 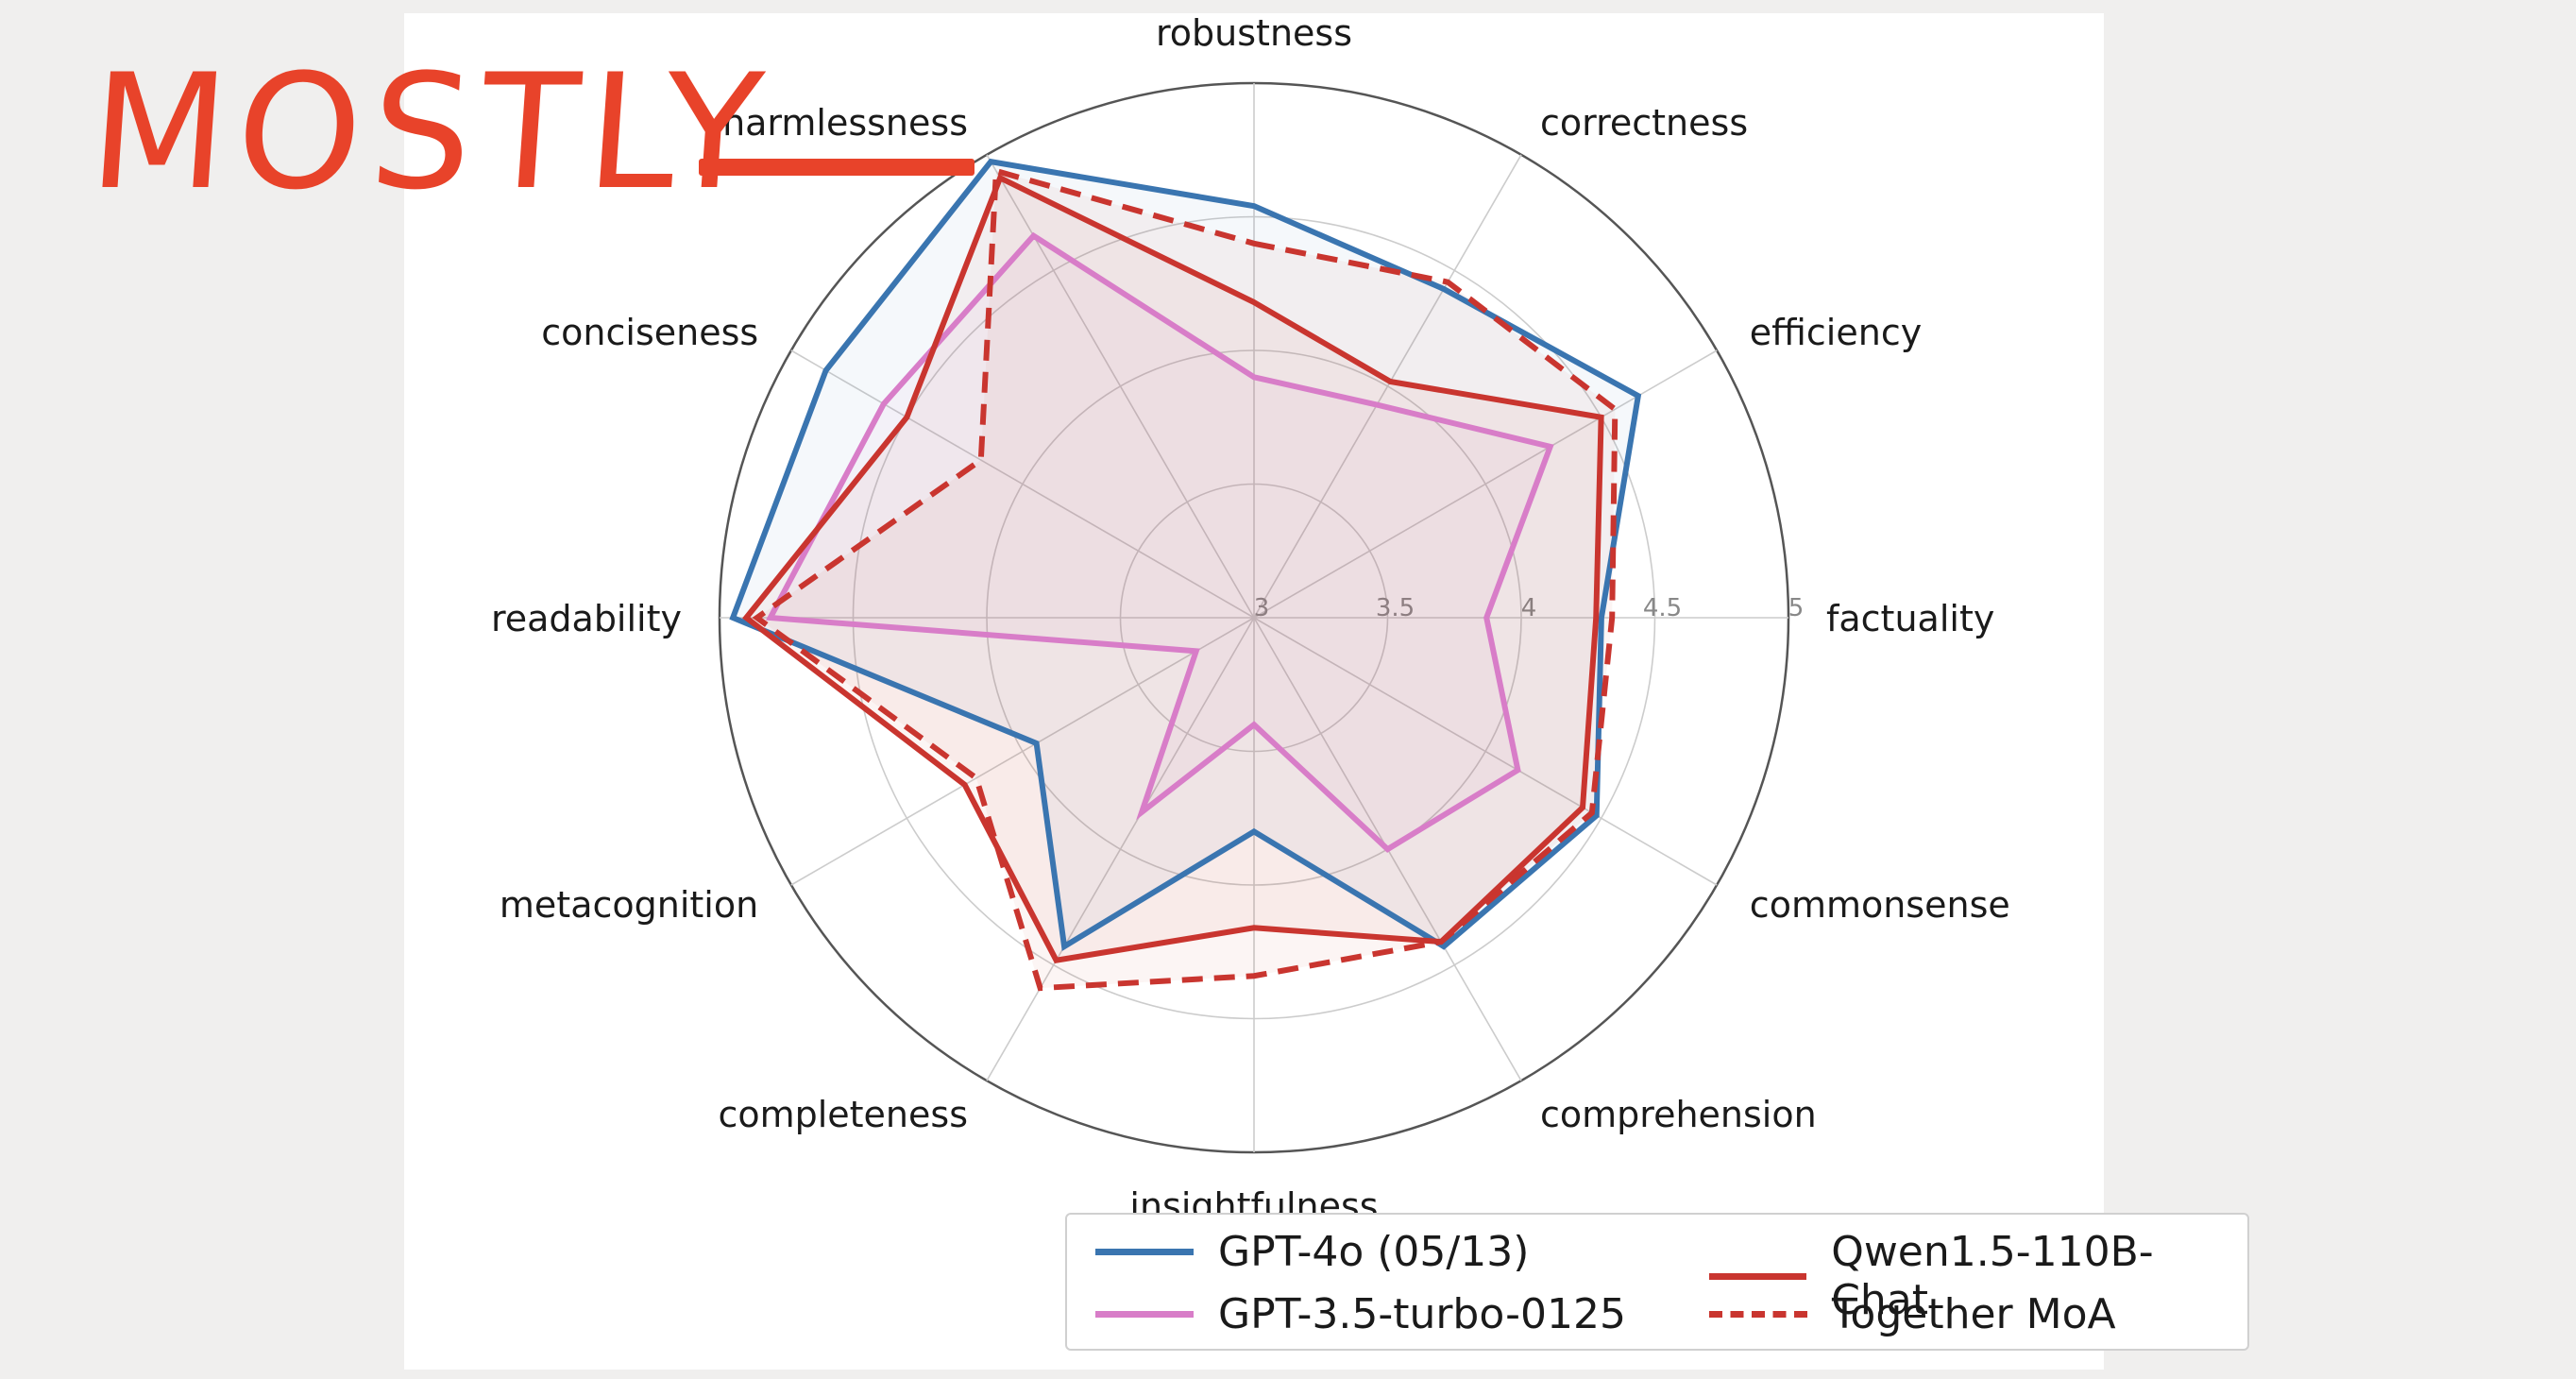 I want to click on axis-label: comprehension, so click(x=1678, y=1114).